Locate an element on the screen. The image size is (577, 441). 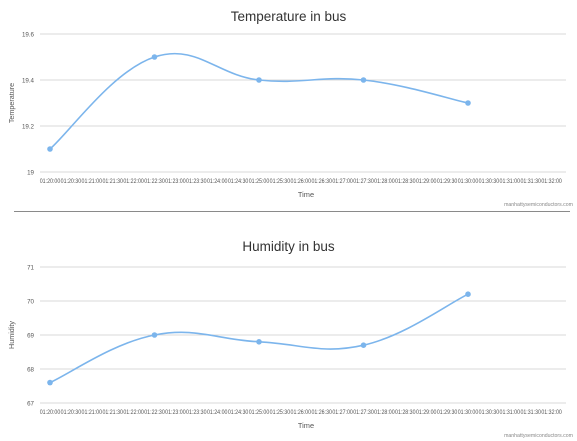
chart-title: Temperature in bus is located at coordinates (289, 16).